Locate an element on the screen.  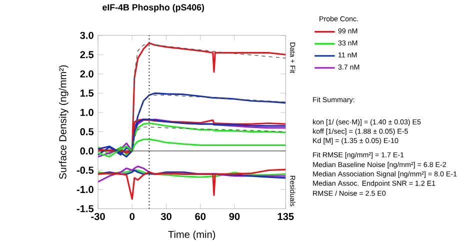
y-tick-label: 1.5 is located at coordinates (87, 93).